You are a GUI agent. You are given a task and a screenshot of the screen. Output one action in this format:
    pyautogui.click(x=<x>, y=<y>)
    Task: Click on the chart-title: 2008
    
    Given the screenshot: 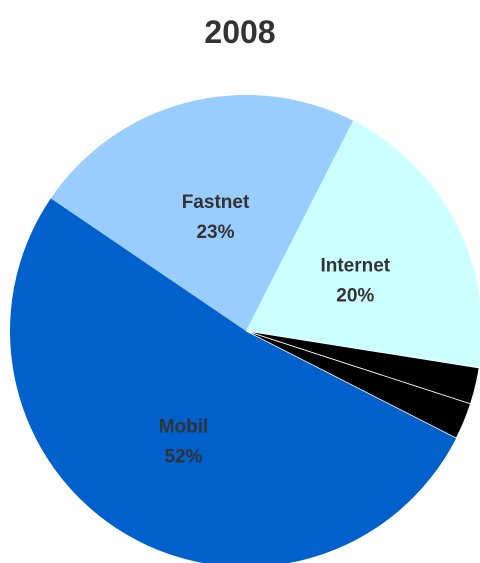 What is the action you would take?
    pyautogui.click(x=240, y=32)
    